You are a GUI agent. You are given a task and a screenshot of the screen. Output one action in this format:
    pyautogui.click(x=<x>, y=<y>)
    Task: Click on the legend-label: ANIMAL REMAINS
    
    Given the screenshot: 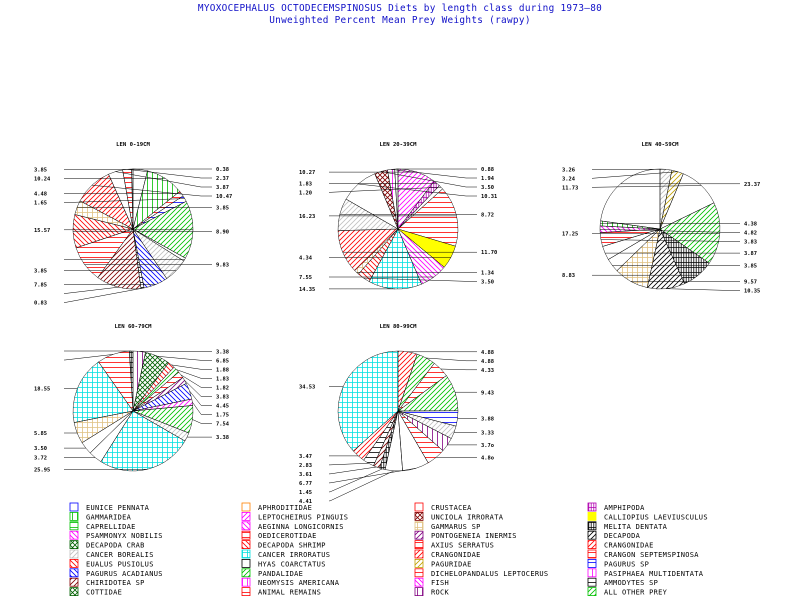 What is the action you would take?
    pyautogui.click(x=289, y=593)
    